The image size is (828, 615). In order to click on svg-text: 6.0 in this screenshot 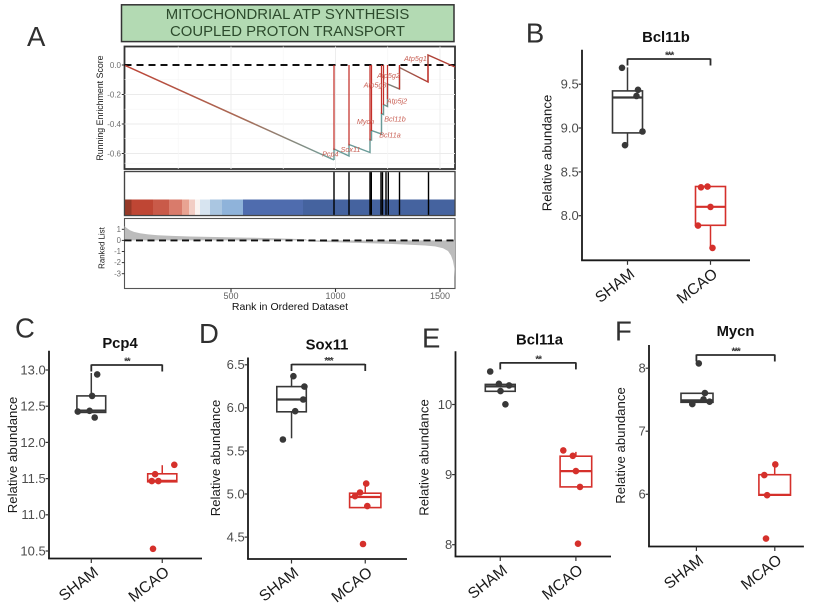, I will do `click(236, 407)`.